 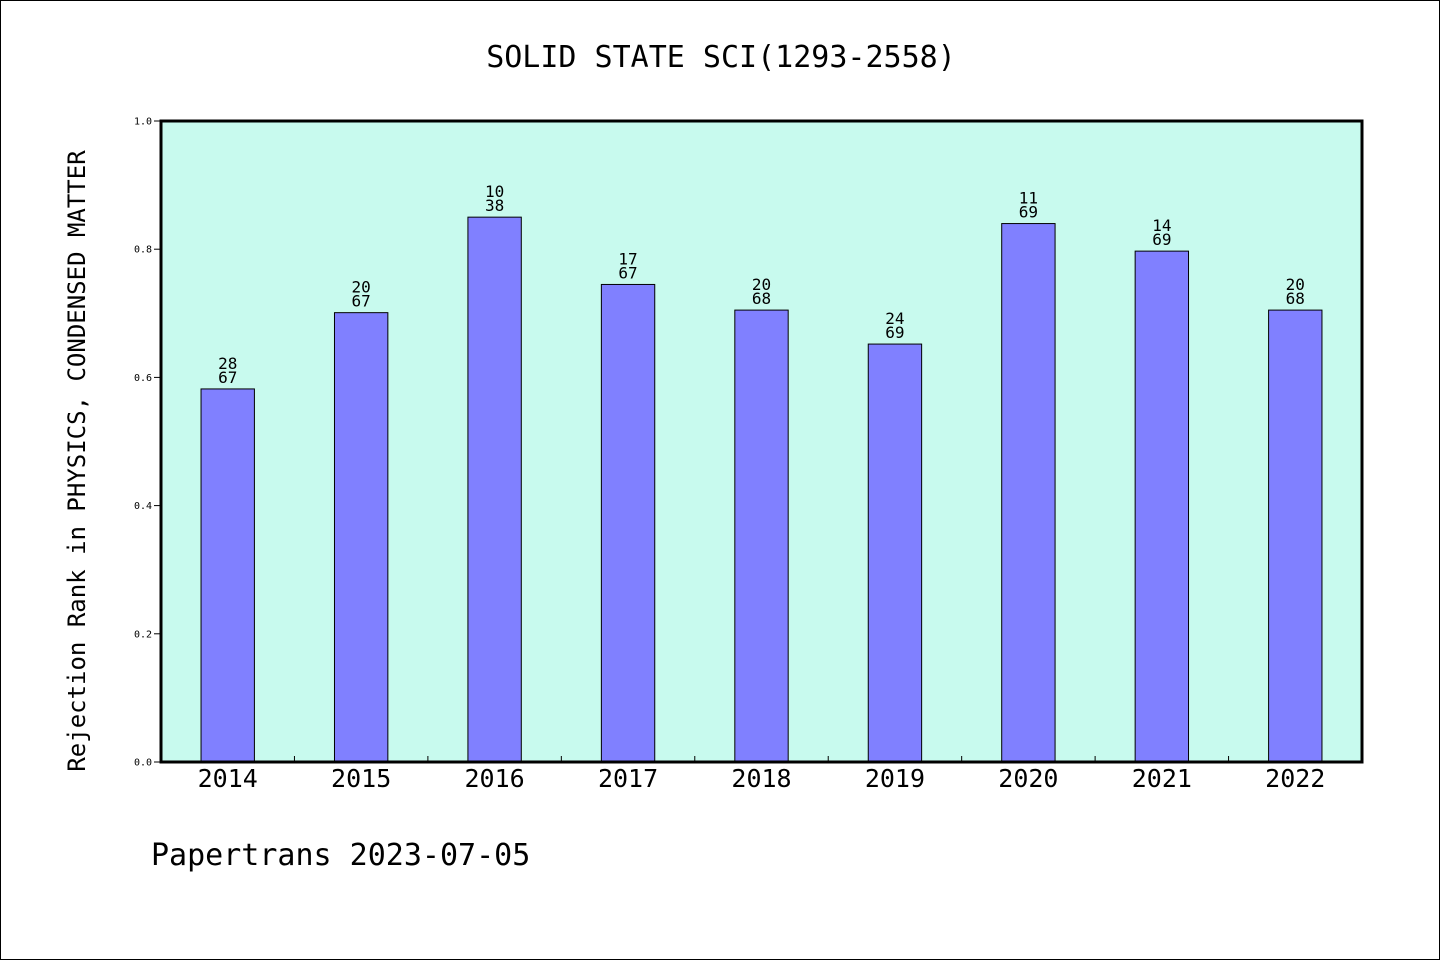 I want to click on chart-title: SOLID STATE SCI(1293-2558), so click(x=721, y=57).